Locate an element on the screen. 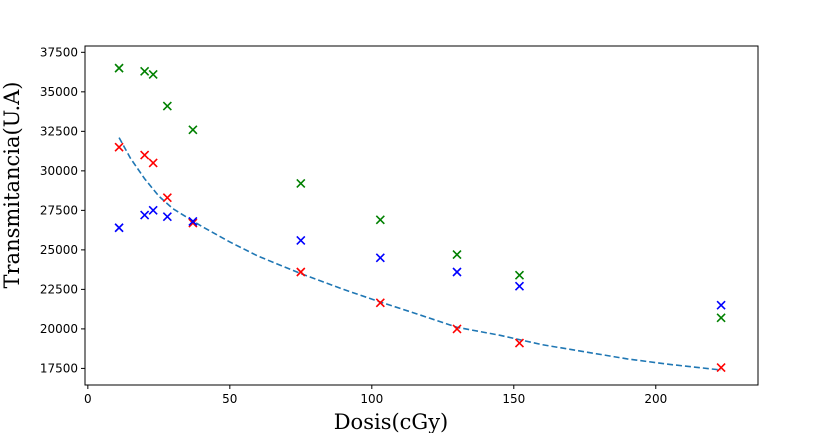 The width and height of the screenshot is (838, 433). x-tick-label: 100 is located at coordinates (371, 399).